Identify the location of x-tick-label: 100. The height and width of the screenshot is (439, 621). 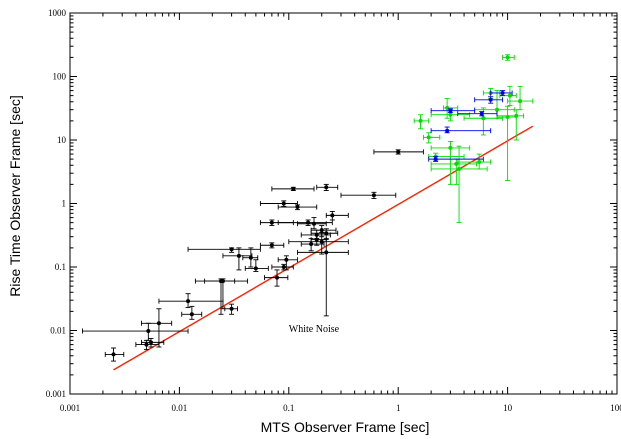
(615, 408).